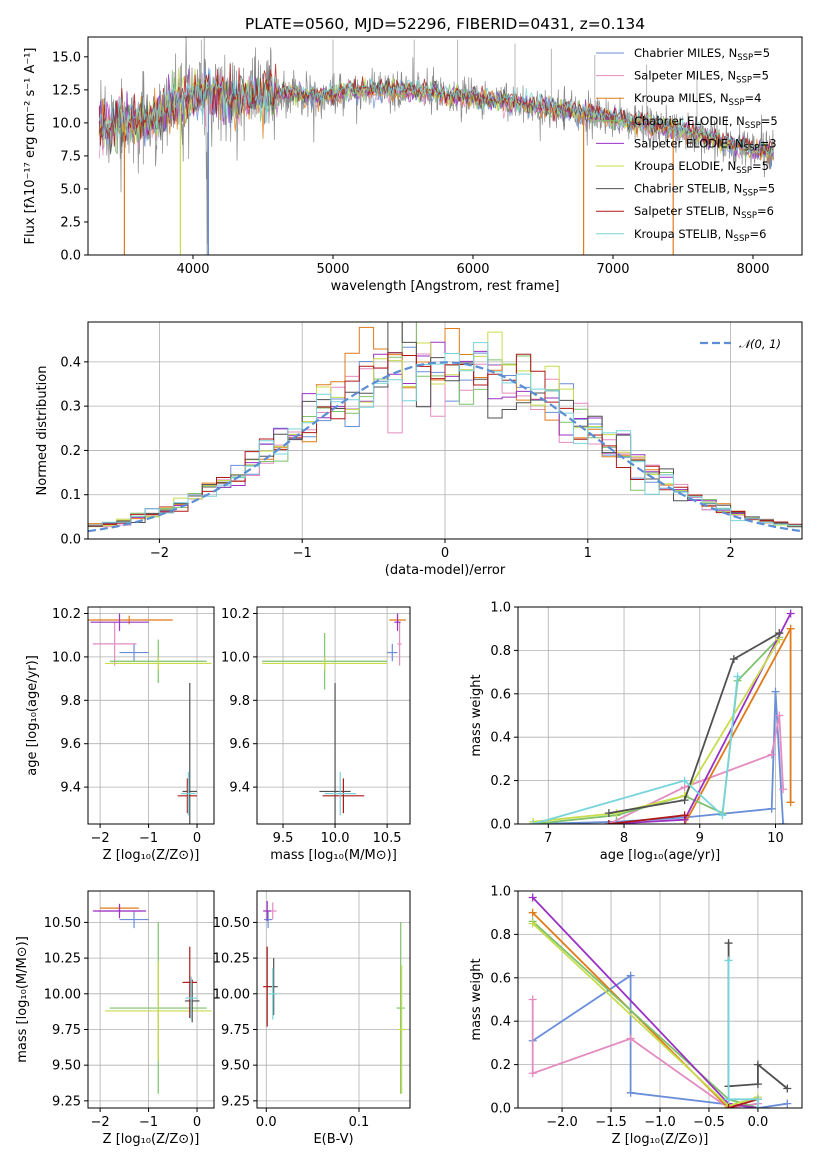  Describe the element at coordinates (765, 211) in the screenshot. I see `spectrum-legend-tail-7: =6` at that location.